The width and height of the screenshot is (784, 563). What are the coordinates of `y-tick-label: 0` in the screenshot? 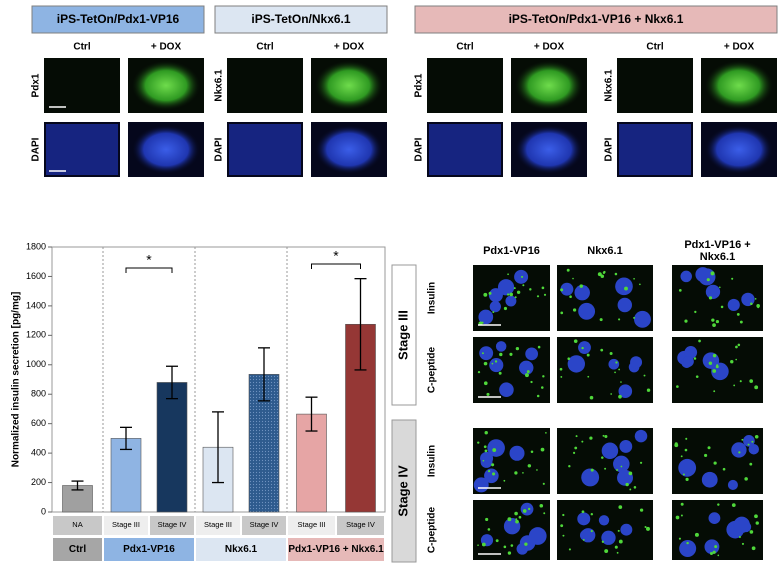 It's located at (43, 511).